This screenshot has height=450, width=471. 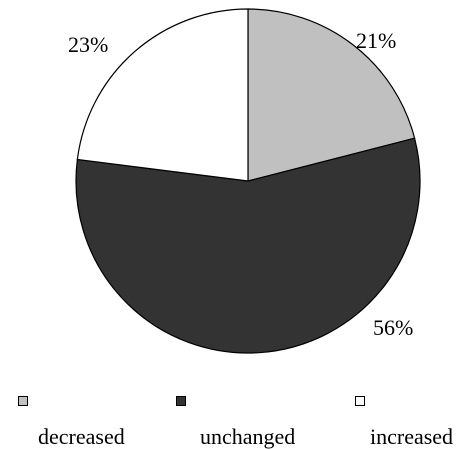 What do you see at coordinates (331, 95) in the screenshot?
I see `pie-slice-decreased` at bounding box center [331, 95].